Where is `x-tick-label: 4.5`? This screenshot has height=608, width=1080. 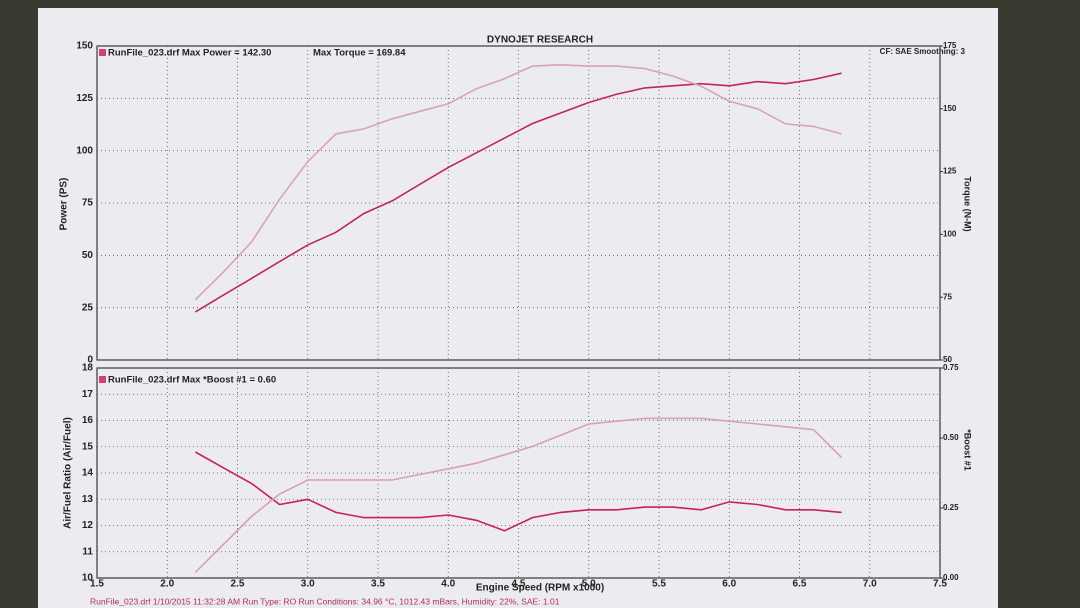 x-tick-label: 4.5 is located at coordinates (519, 584).